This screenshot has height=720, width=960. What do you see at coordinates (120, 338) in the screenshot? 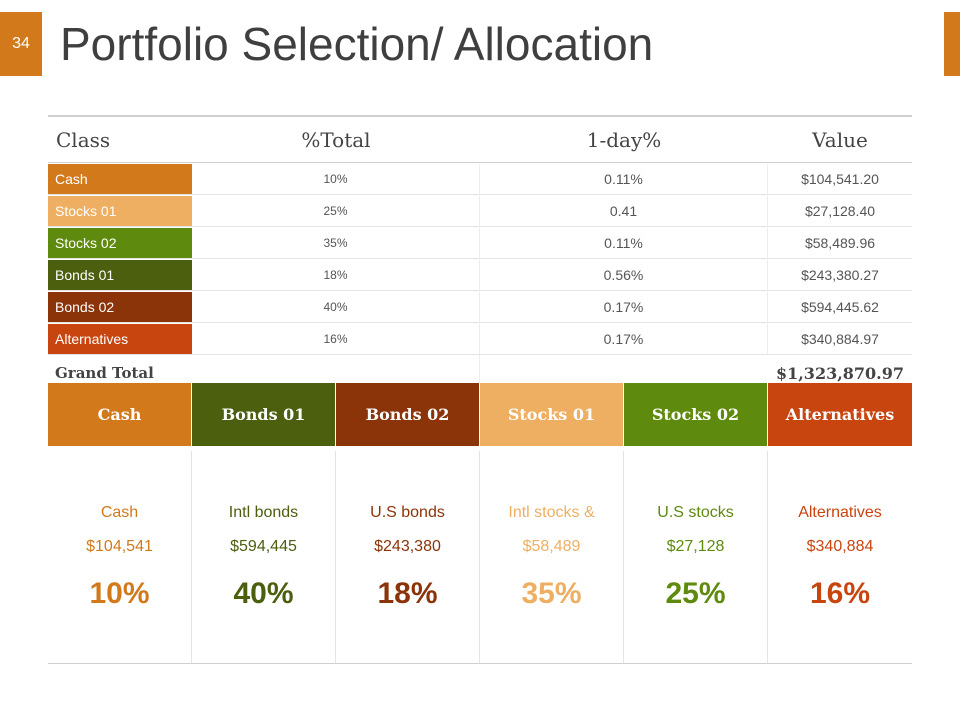
I see `class-cell: Alternatives` at bounding box center [120, 338].